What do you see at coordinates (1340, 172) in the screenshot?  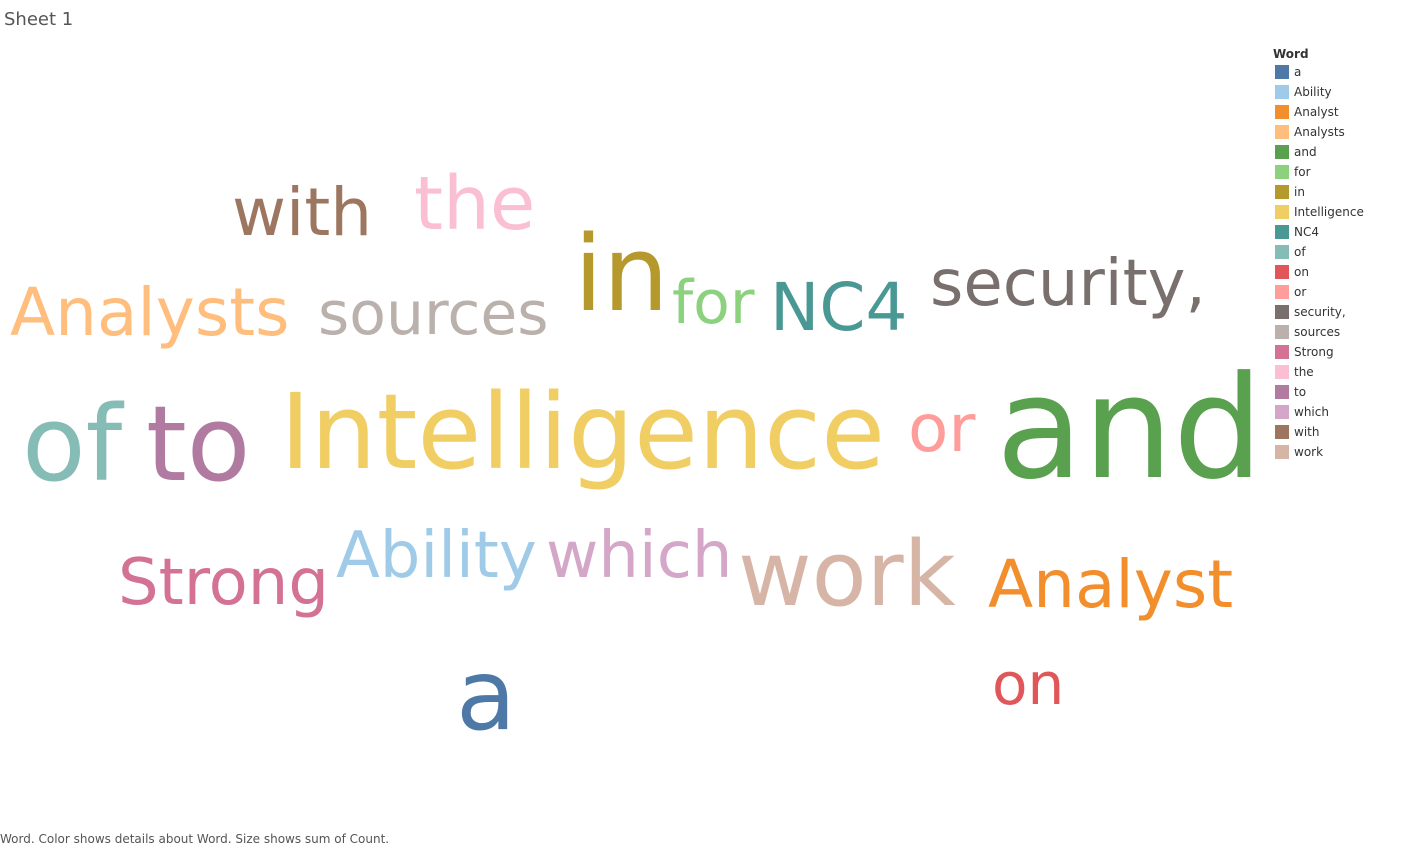 I see `legend-item: for` at bounding box center [1340, 172].